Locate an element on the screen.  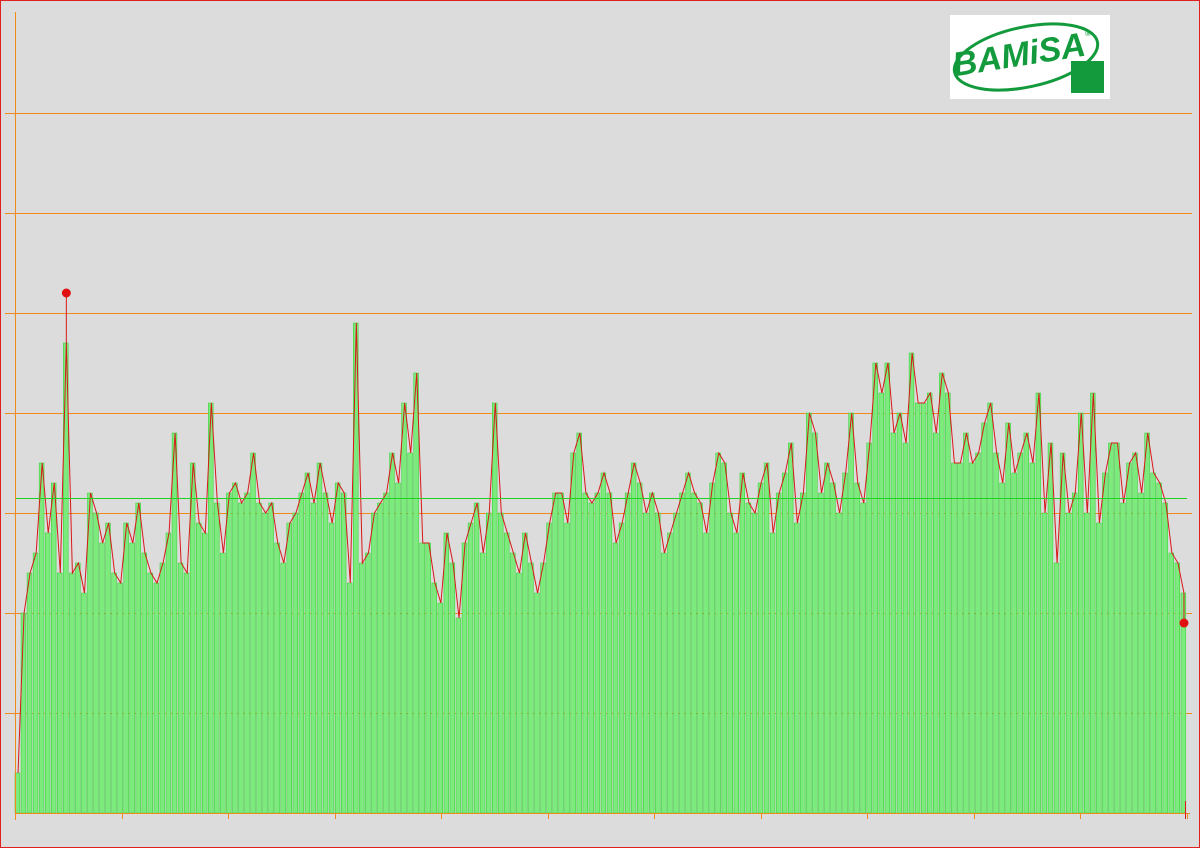
logo-square is located at coordinates (1087, 77).